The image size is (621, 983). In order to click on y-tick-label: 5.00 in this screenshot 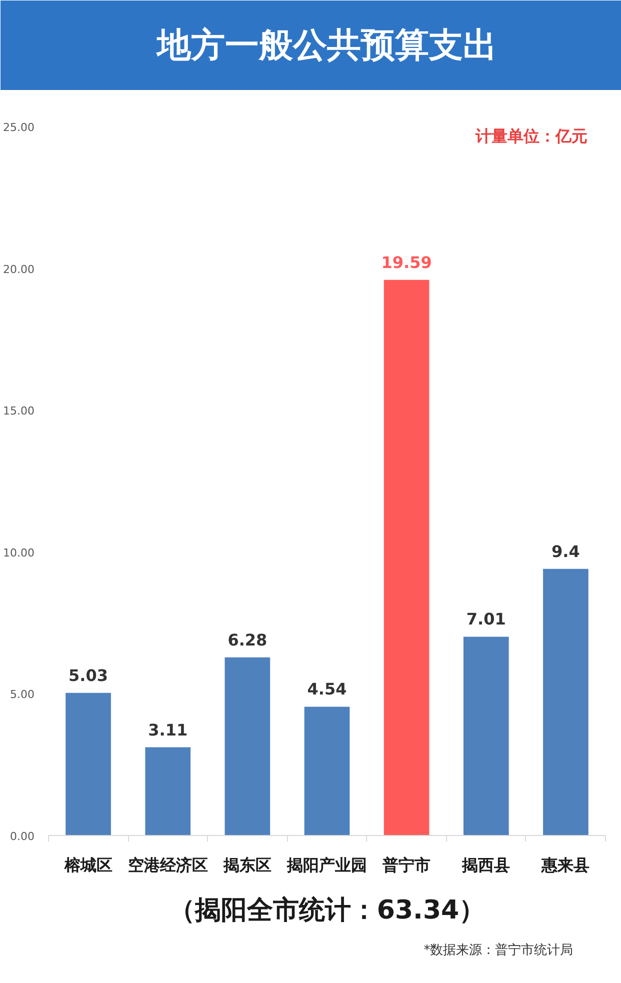, I will do `click(22, 695)`.